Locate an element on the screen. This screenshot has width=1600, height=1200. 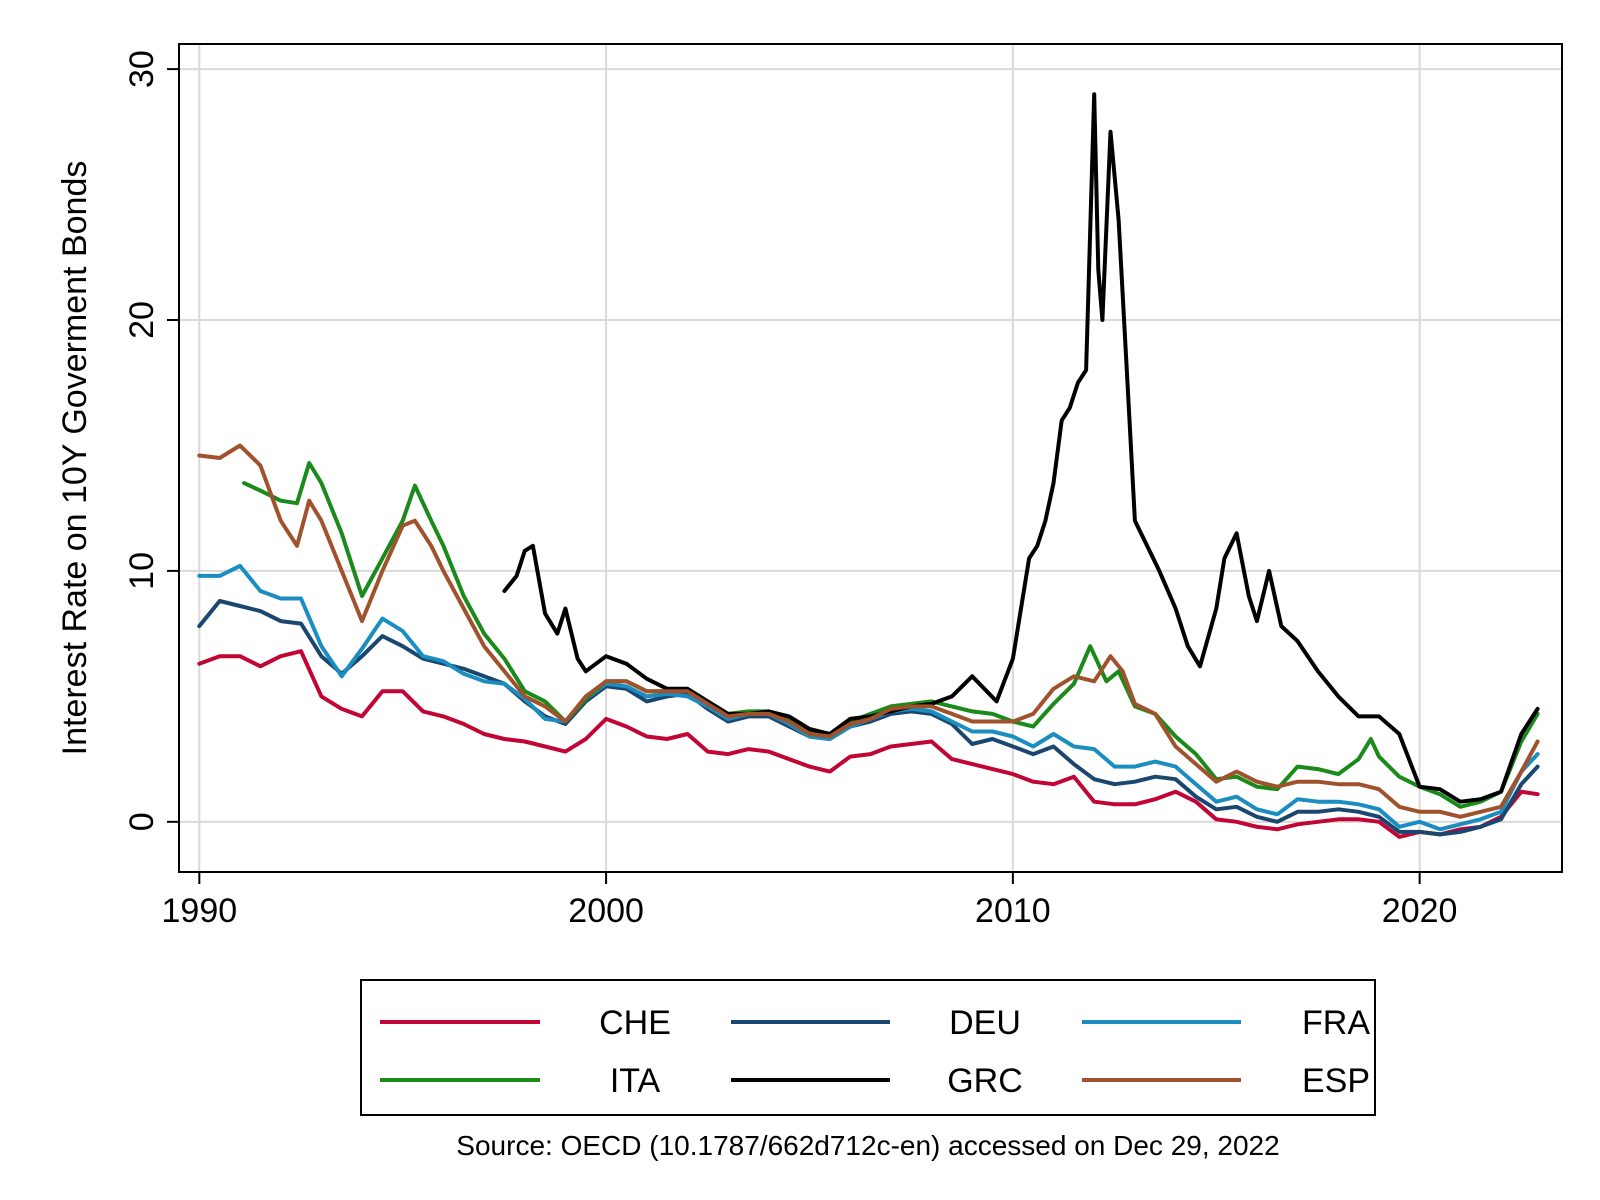
legend-items: CHE DEU FRA ITA GRC ESP is located at coordinates (875, 1052).